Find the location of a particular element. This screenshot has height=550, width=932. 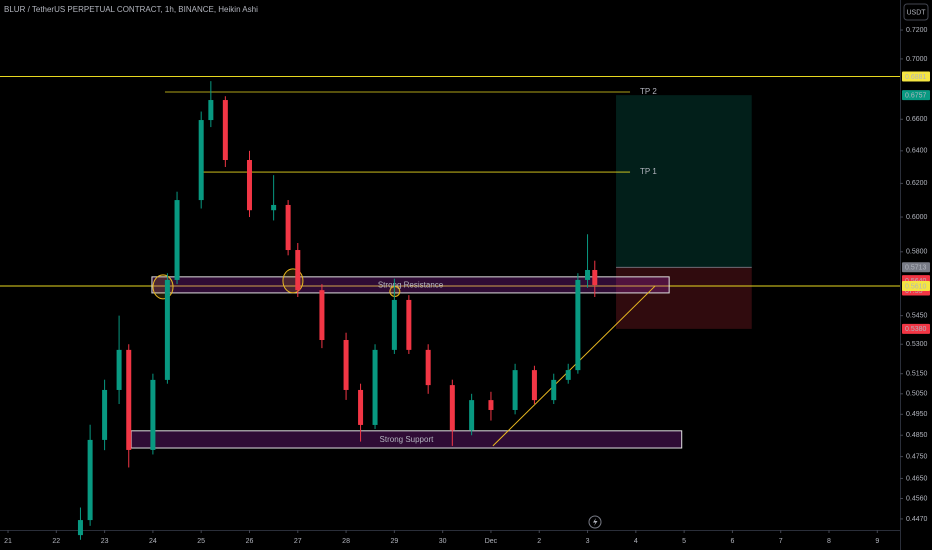

x-tick-label: 27 is located at coordinates (298, 541).